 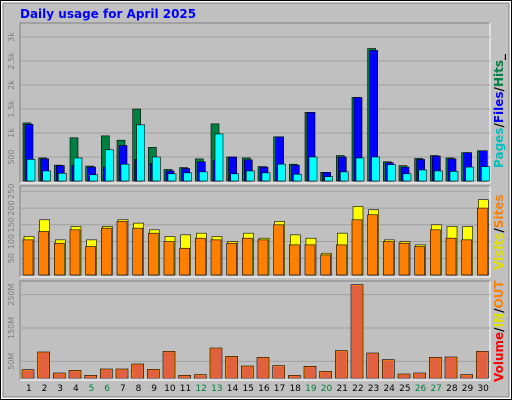 I want to click on x-tick-label: 24, so click(x=389, y=389).